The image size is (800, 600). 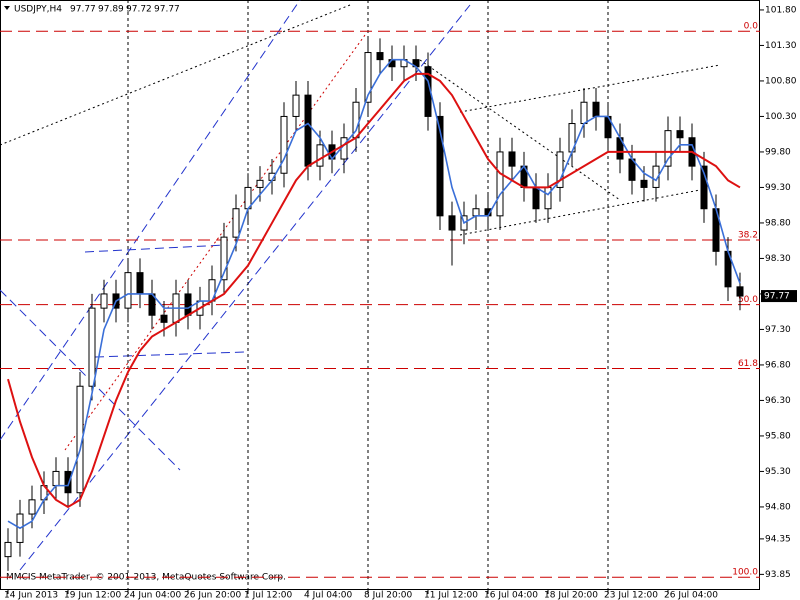 What do you see at coordinates (748, 364) in the screenshot?
I see `fib-label: 61.8` at bounding box center [748, 364].